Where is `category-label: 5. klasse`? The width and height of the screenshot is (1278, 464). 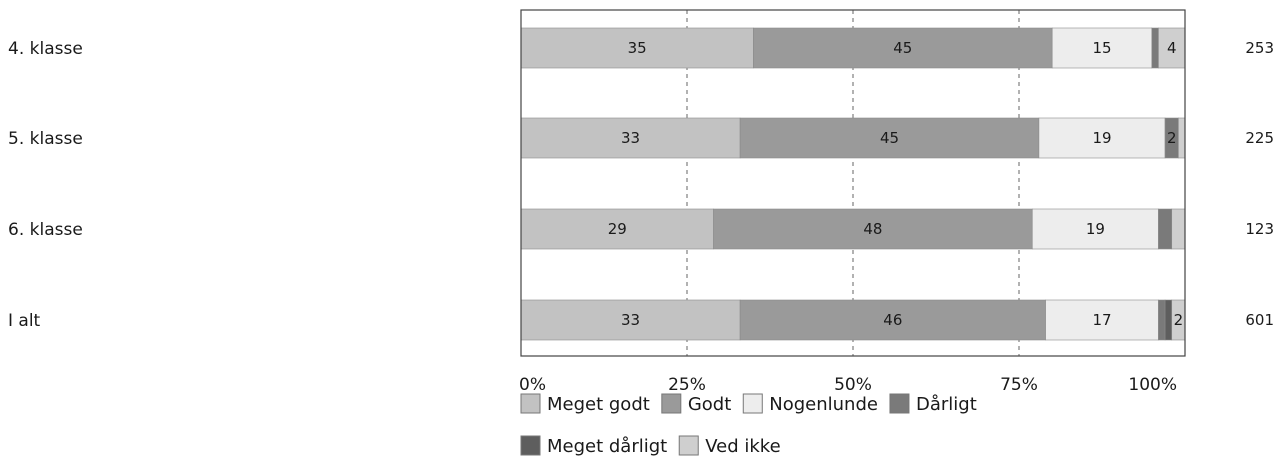 category-label: 5. klasse is located at coordinates (45, 139).